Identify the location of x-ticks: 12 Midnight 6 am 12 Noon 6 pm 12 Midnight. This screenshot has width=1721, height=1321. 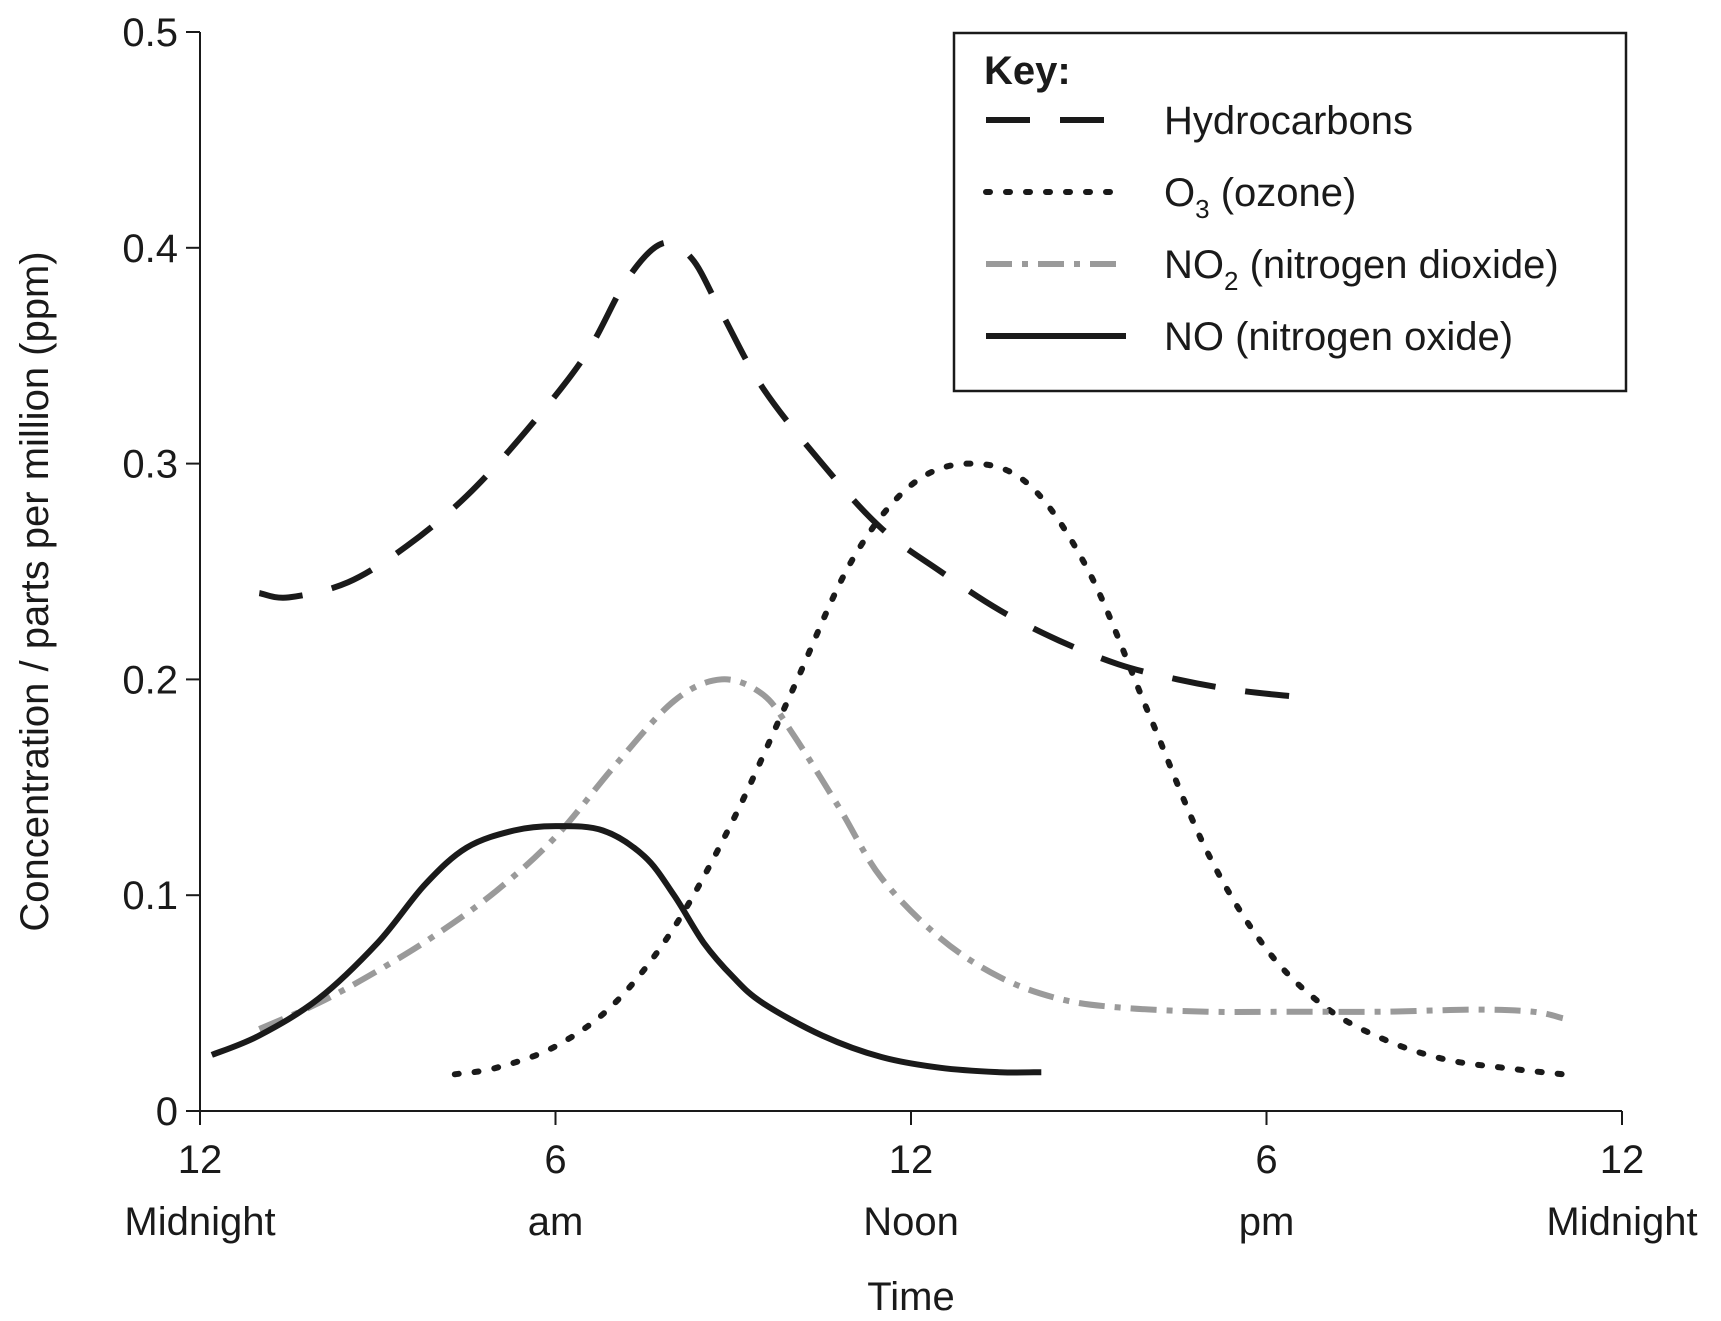
(911, 1177).